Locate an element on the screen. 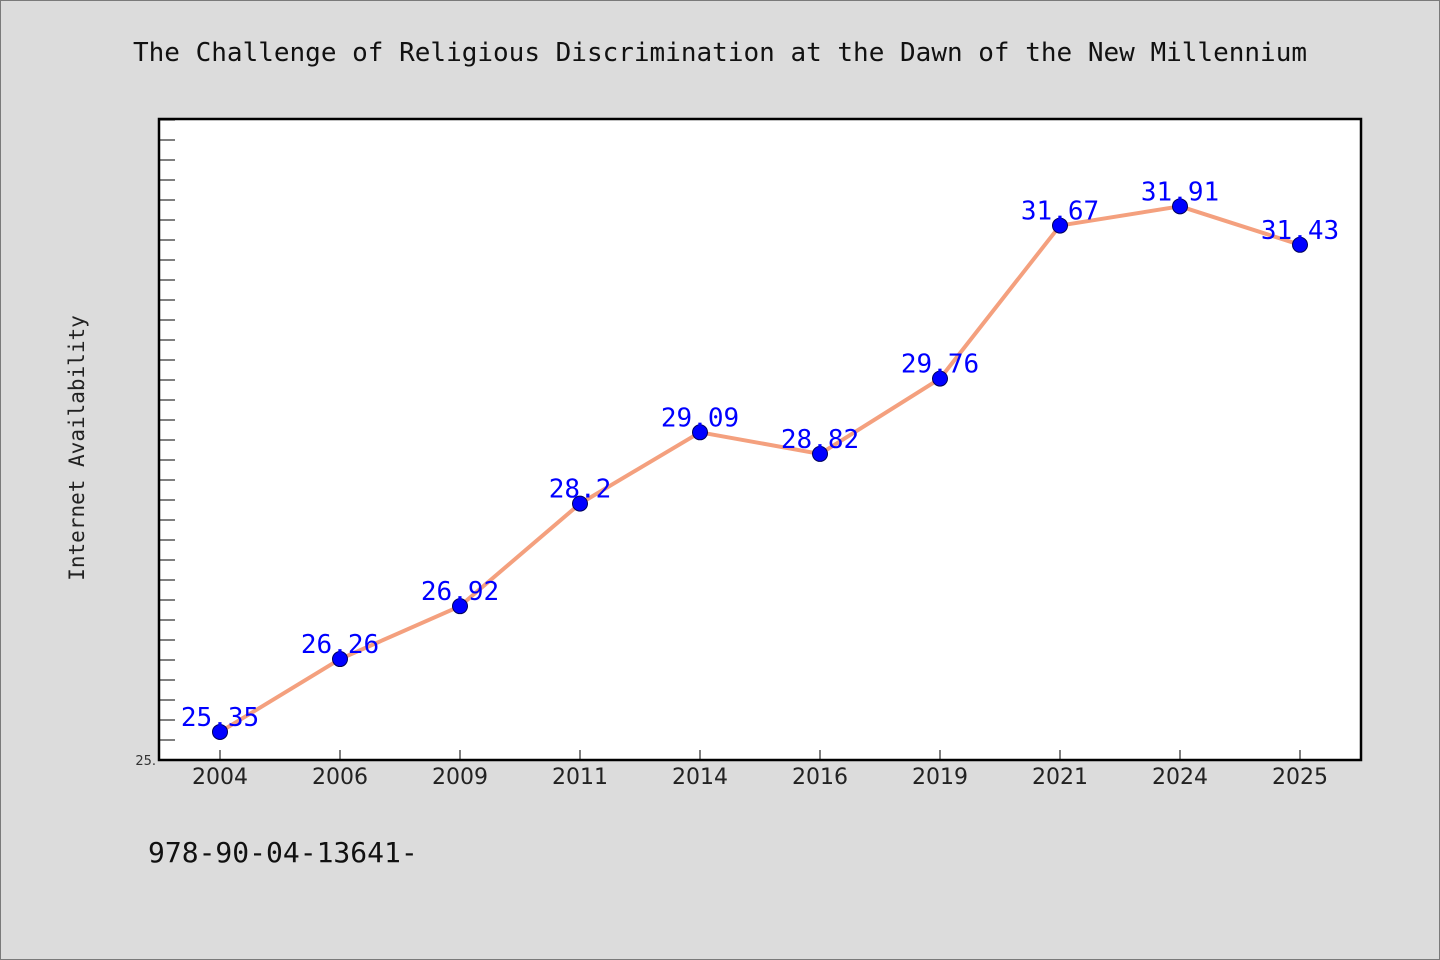 This screenshot has width=1440, height=960. x-tick-label: 2019 is located at coordinates (940, 777).